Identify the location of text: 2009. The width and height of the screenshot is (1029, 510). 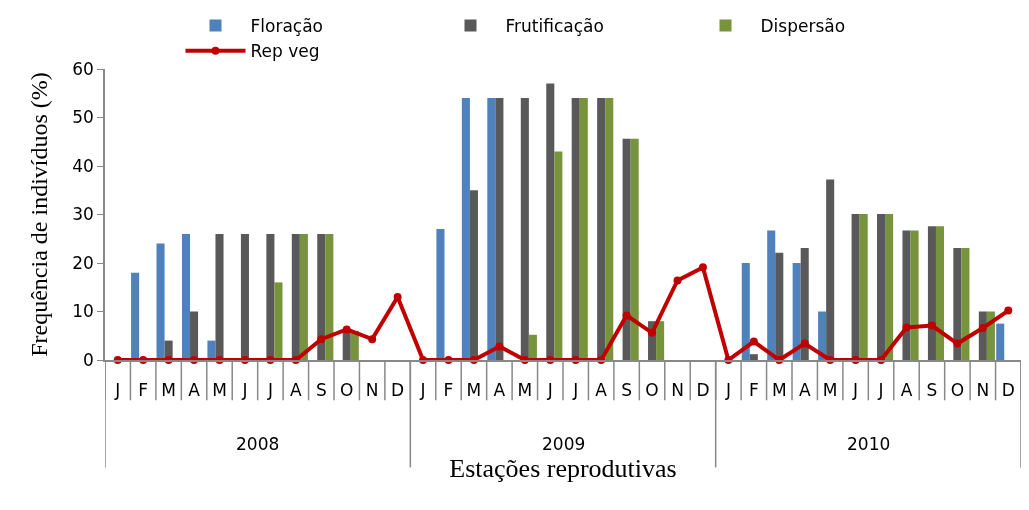
(564, 444).